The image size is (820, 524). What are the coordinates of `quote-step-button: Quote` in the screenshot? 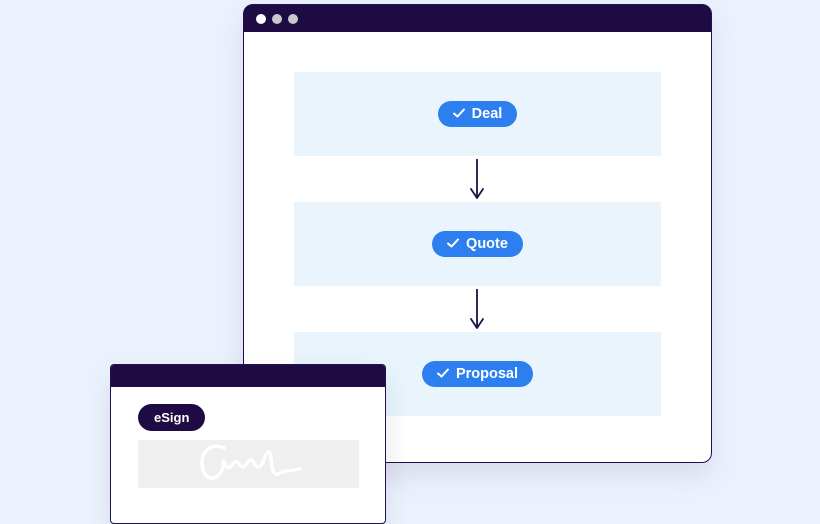 It's located at (477, 244).